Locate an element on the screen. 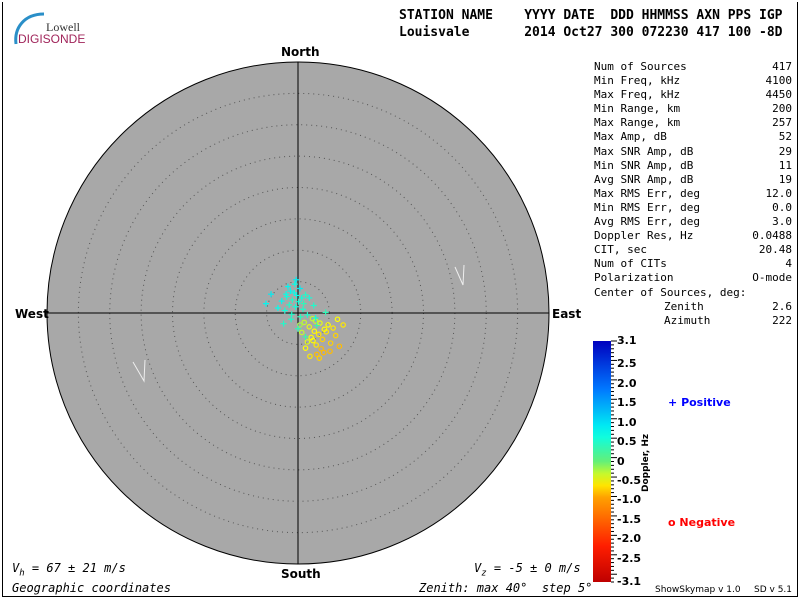 The image size is (800, 600). colorbar-tick-label: 1.0 is located at coordinates (627, 422).